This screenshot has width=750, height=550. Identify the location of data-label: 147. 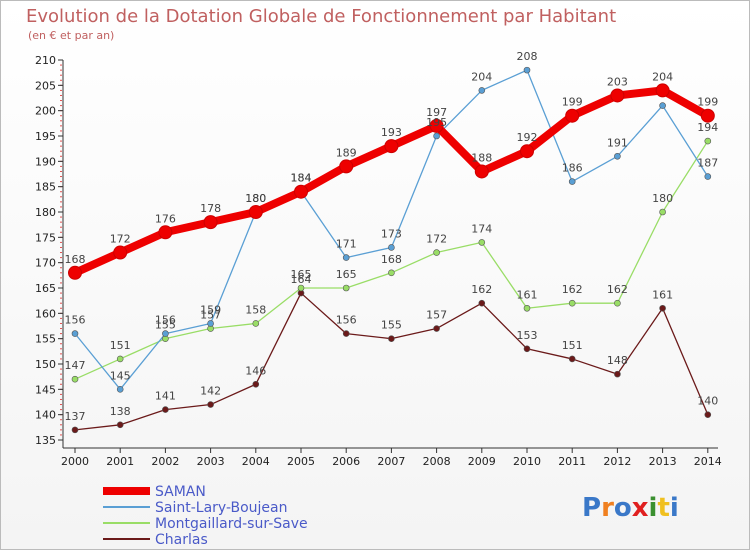
(75, 365).